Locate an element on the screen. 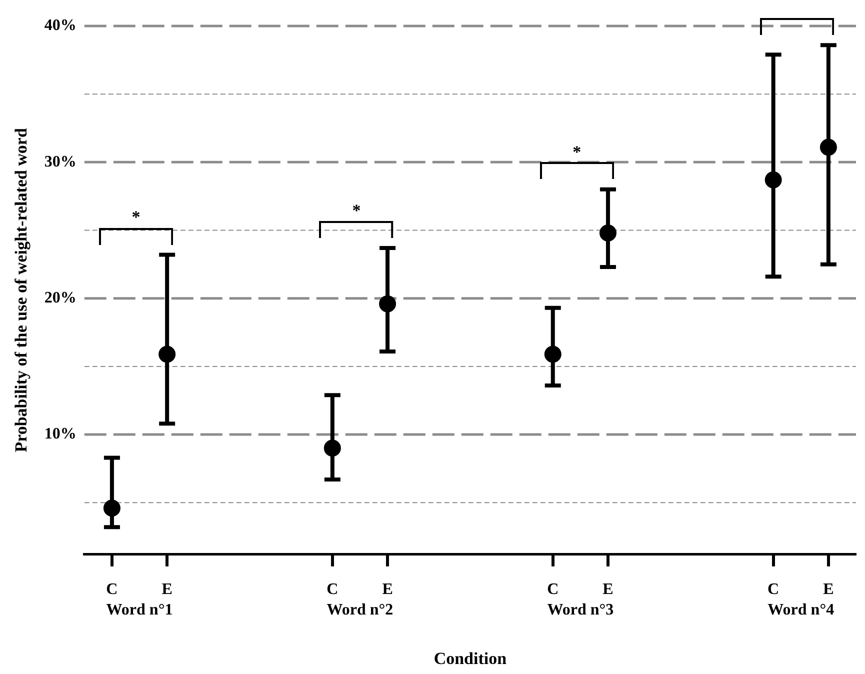 The width and height of the screenshot is (865, 674). y-tick-label: 40% is located at coordinates (60, 25).